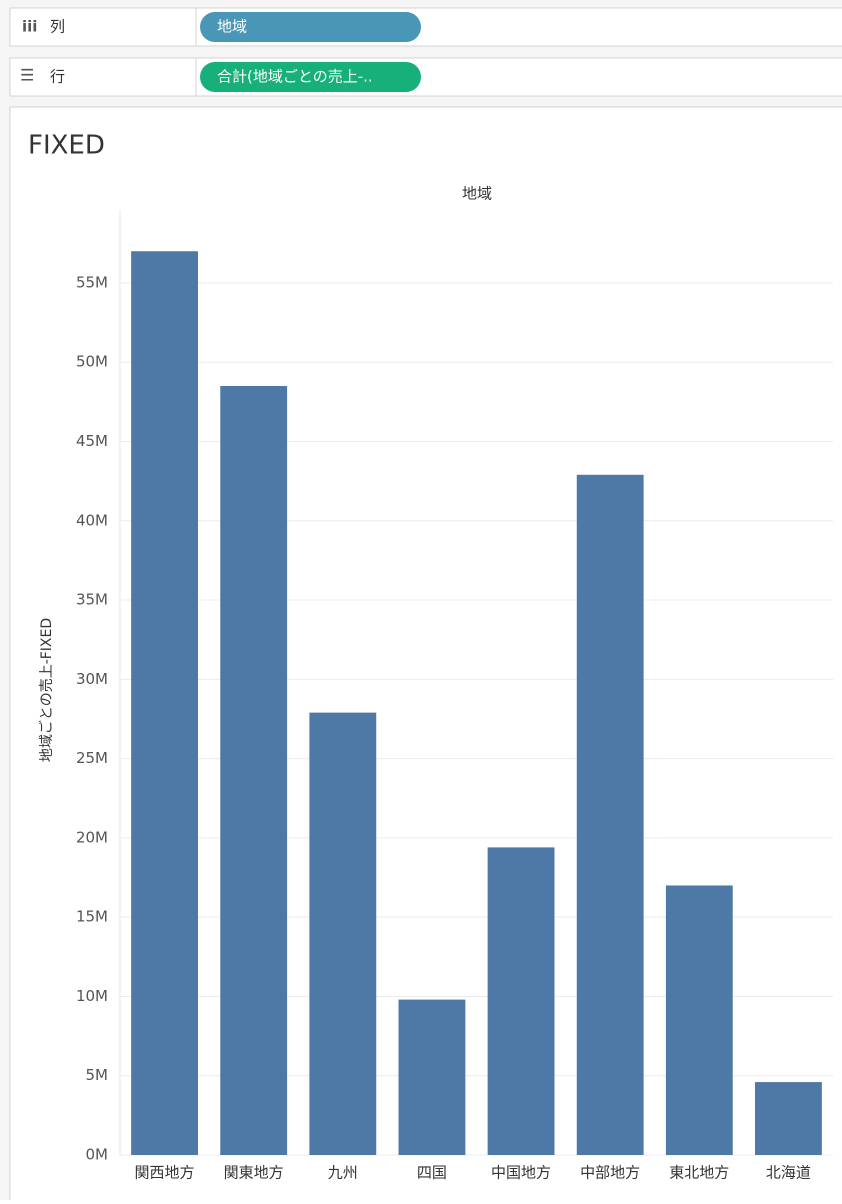  What do you see at coordinates (92, 996) in the screenshot?
I see `y-tick-label: 10M` at bounding box center [92, 996].